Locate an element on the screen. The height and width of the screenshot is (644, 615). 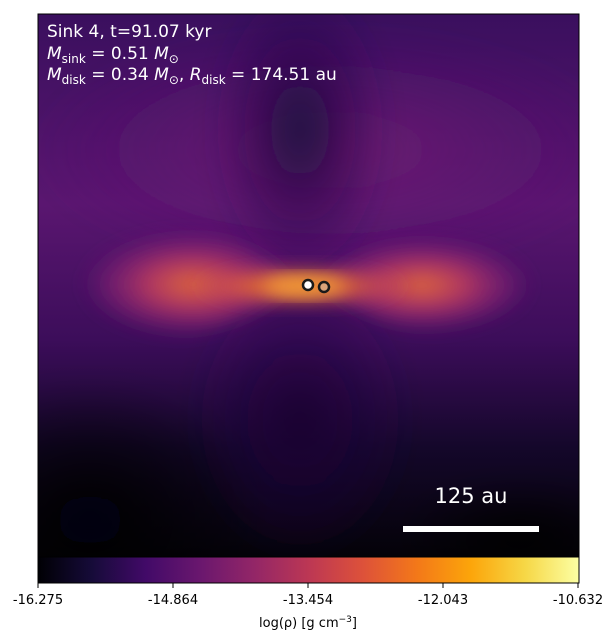
colorbar-tick-label: -12.043 is located at coordinates (443, 600).